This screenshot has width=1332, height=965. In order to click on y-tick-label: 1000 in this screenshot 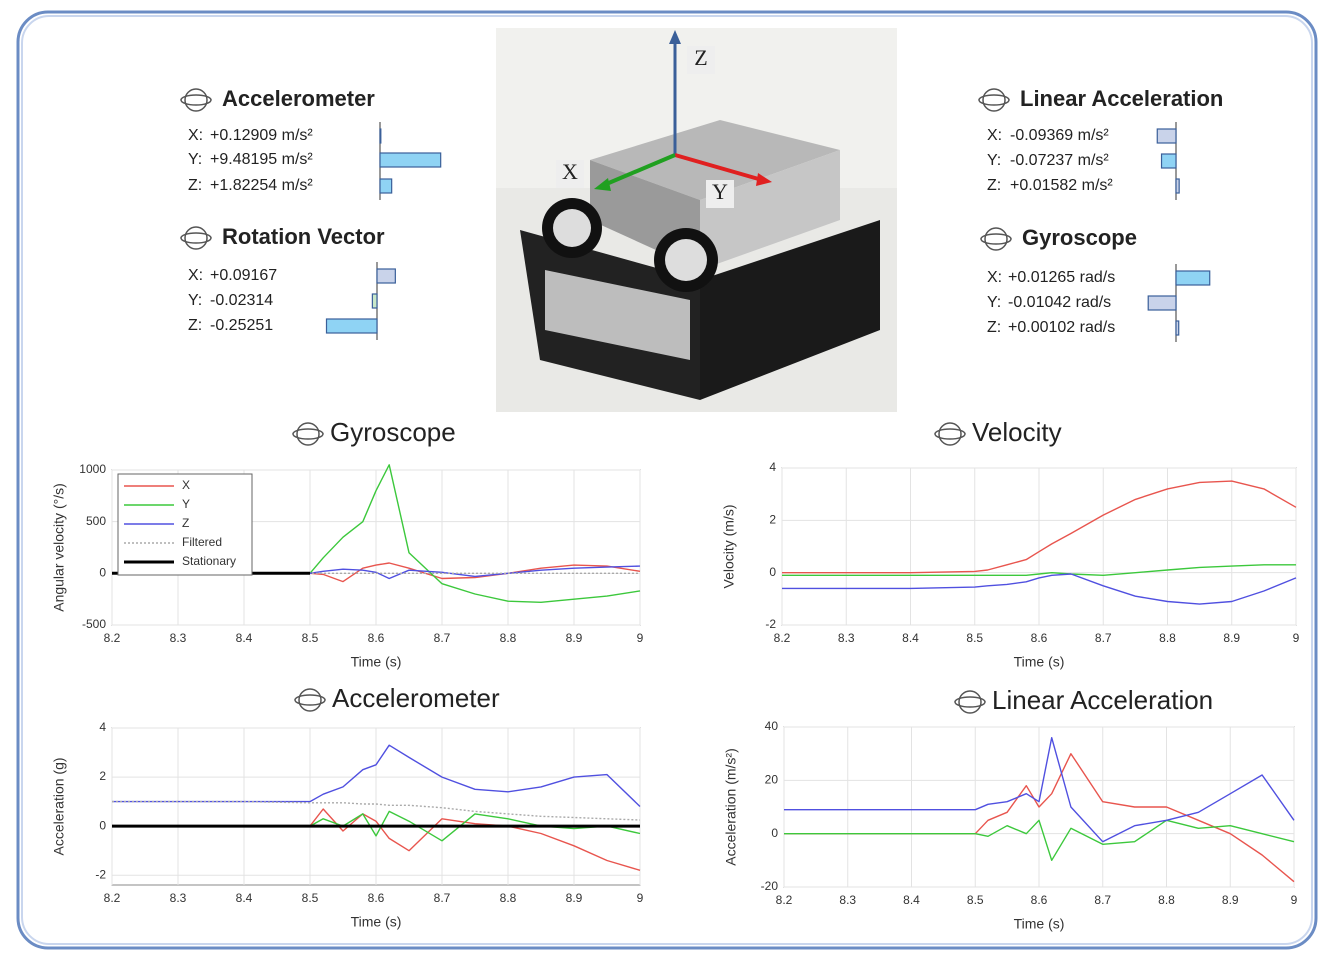, I will do `click(92, 469)`.